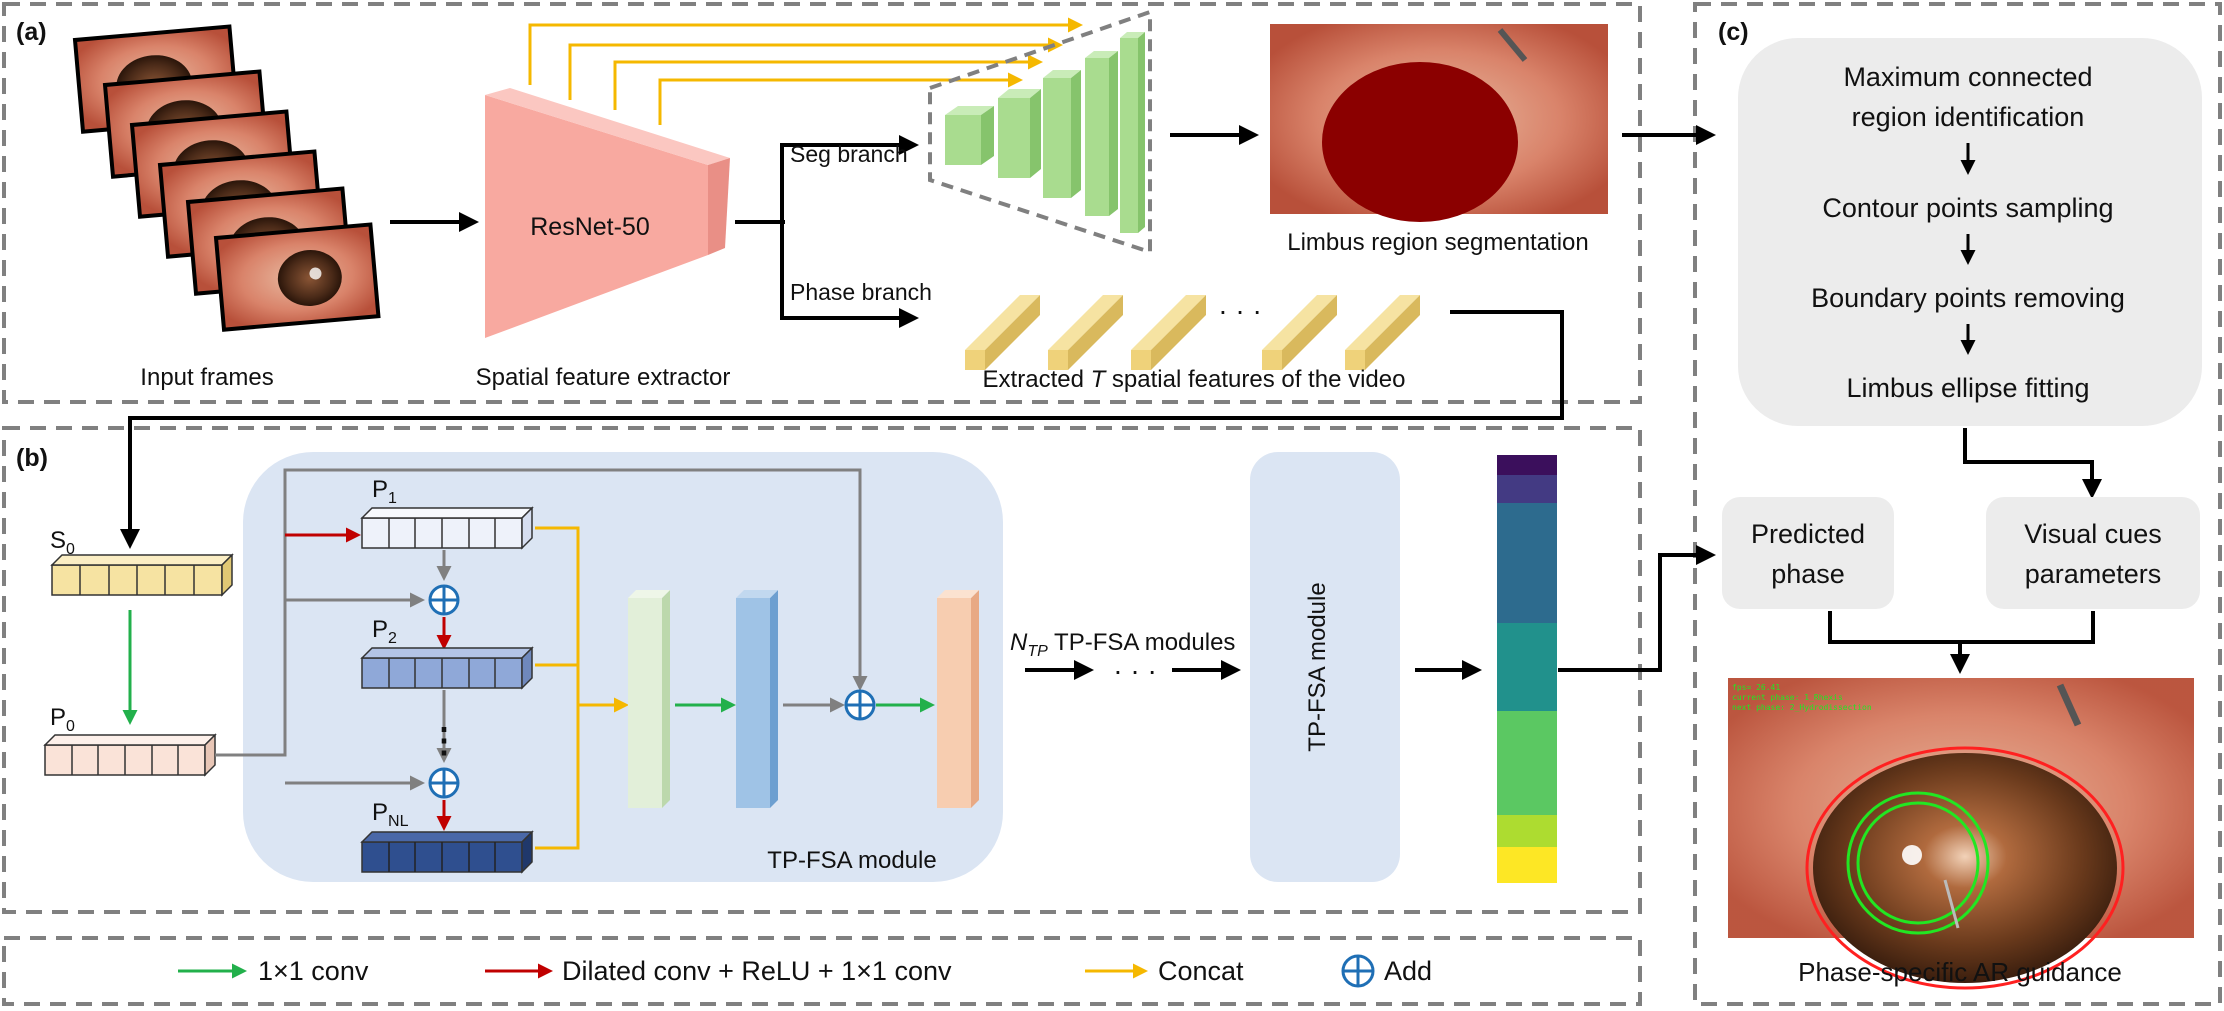 The width and height of the screenshot is (2224, 1011). Describe the element at coordinates (1968, 117) in the screenshot. I see `step1-line2: region identification` at that location.